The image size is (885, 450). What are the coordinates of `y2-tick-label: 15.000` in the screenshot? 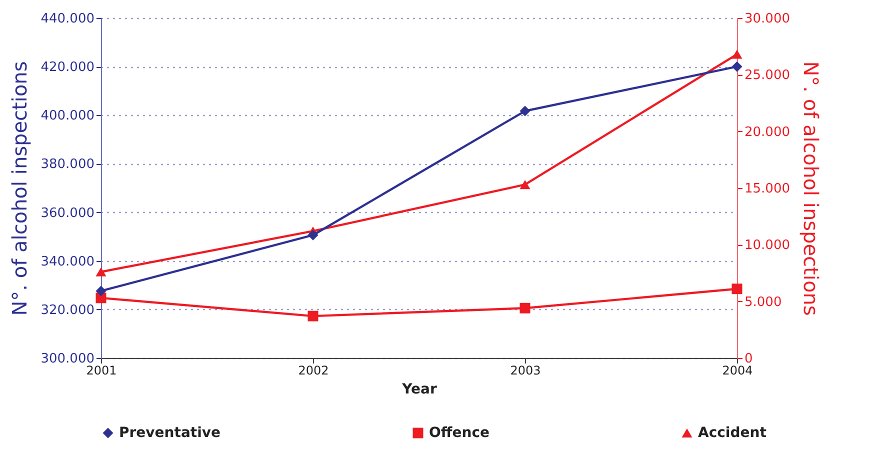 It's located at (767, 189).